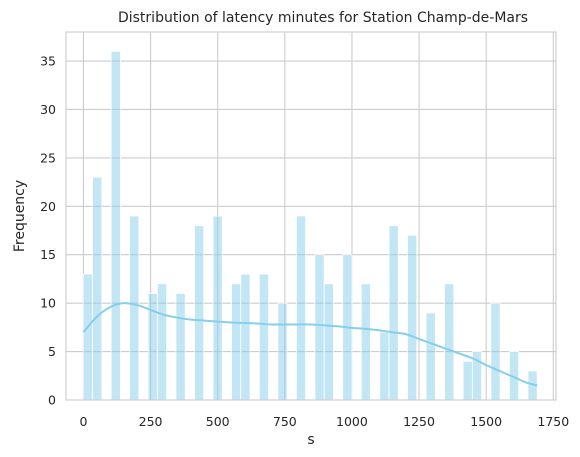 The image size is (580, 457). What do you see at coordinates (310, 440) in the screenshot?
I see `x-axis-label: s` at bounding box center [310, 440].